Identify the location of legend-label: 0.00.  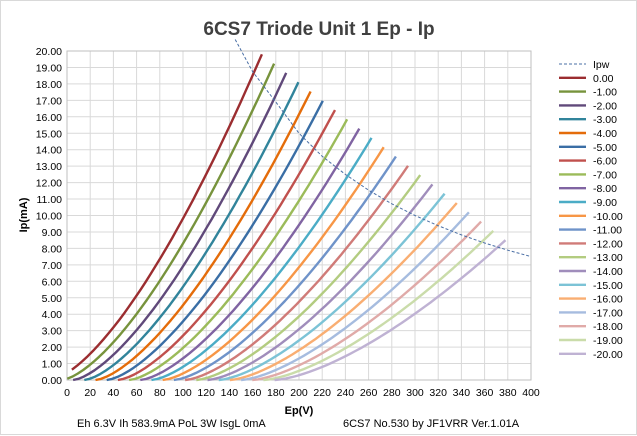
(603, 79).